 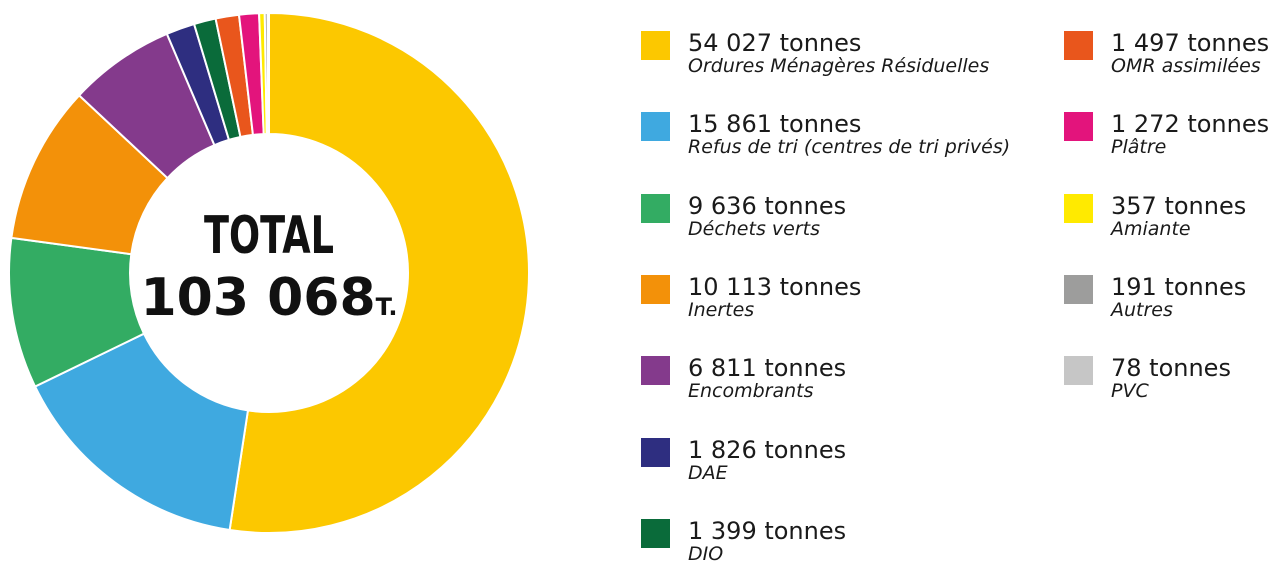 What do you see at coordinates (708, 472) in the screenshot?
I see `legend-label: DAE` at bounding box center [708, 472].